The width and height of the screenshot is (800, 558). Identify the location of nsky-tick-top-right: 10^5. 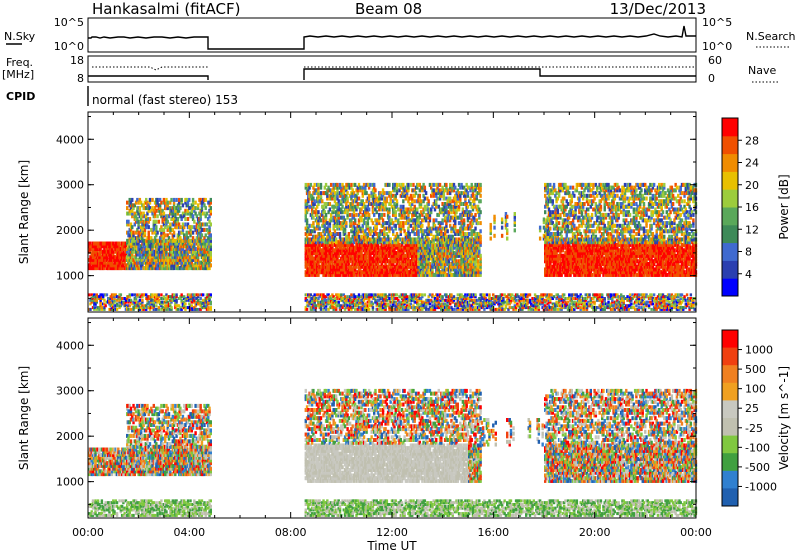
(717, 22).